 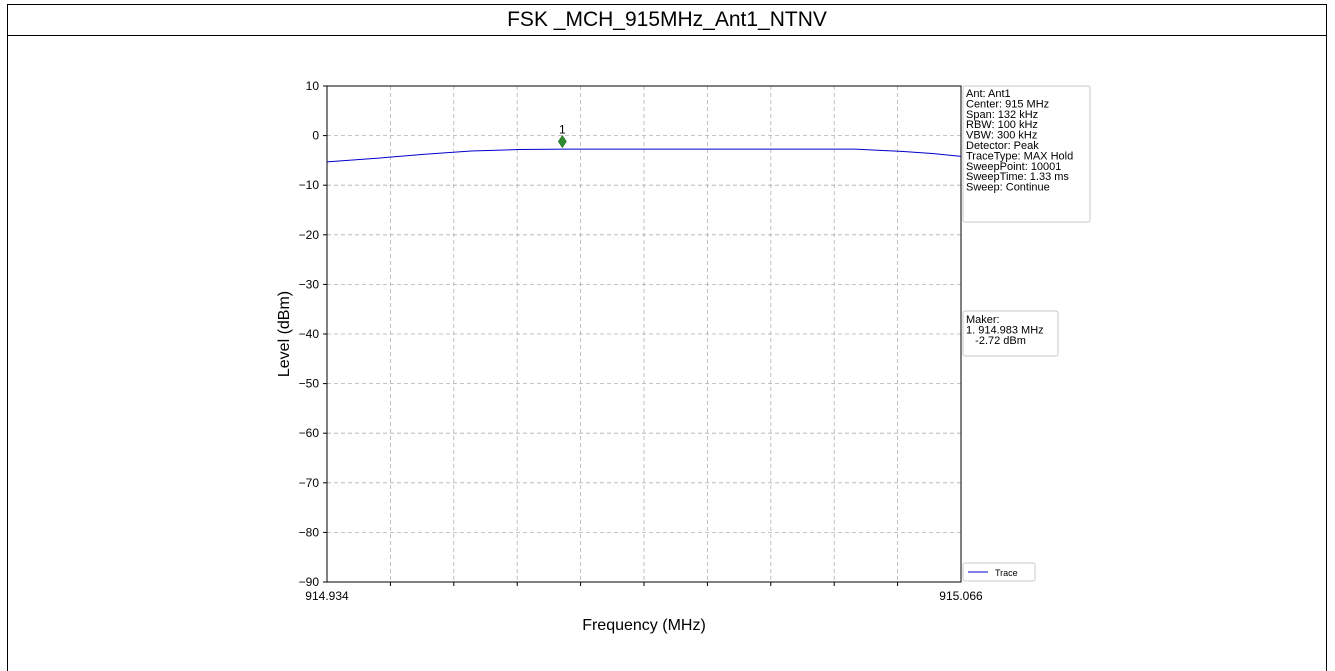 What do you see at coordinates (315, 136) in the screenshot?
I see `y-tick-label: 0` at bounding box center [315, 136].